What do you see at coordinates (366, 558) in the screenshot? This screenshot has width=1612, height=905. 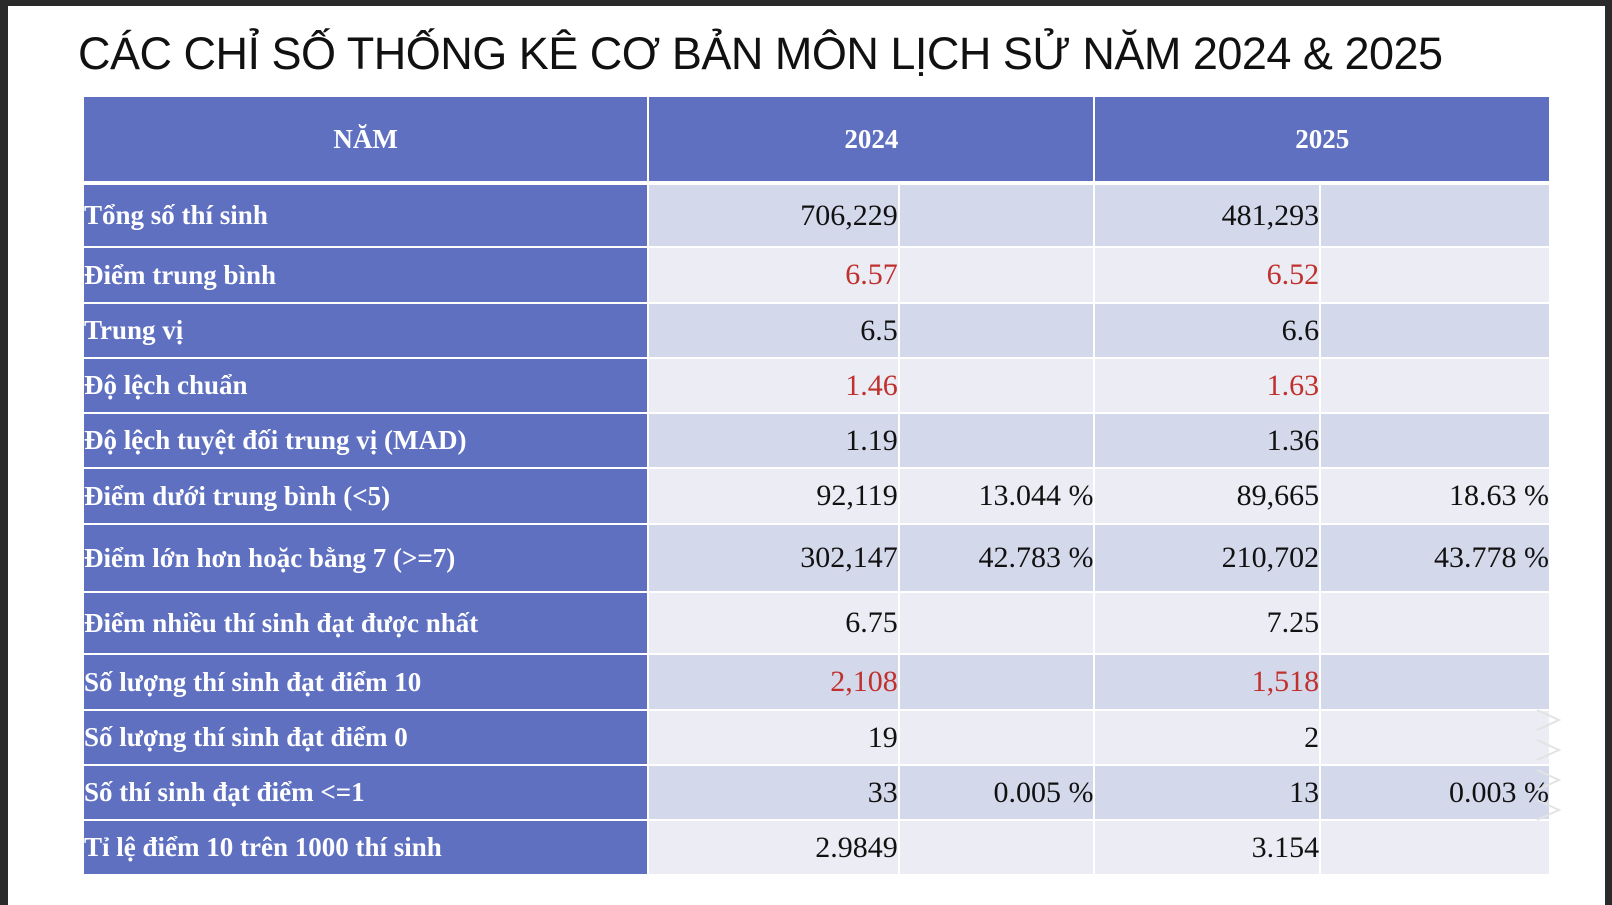 I see `row-label: Điểm lớn hơn hoặc bằng 7 (>=7)` at bounding box center [366, 558].